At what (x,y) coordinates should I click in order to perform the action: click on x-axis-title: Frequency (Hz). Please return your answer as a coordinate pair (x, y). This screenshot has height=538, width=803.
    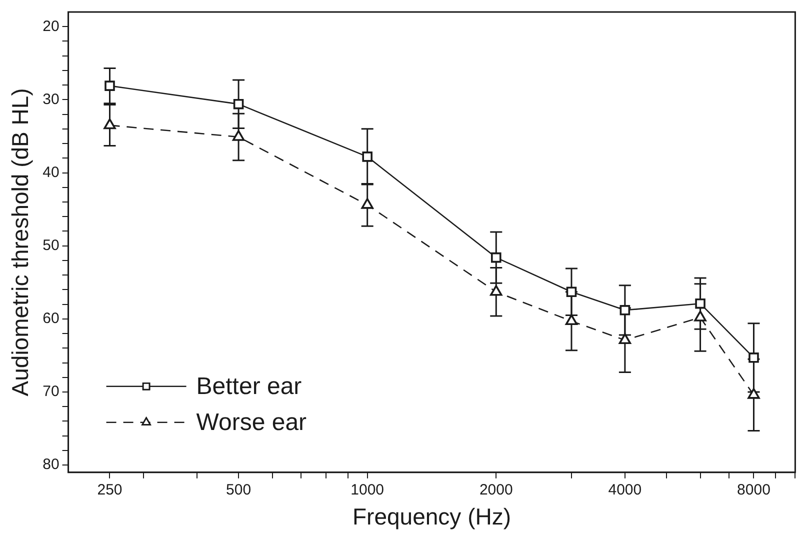
    Looking at the image, I should click on (431, 517).